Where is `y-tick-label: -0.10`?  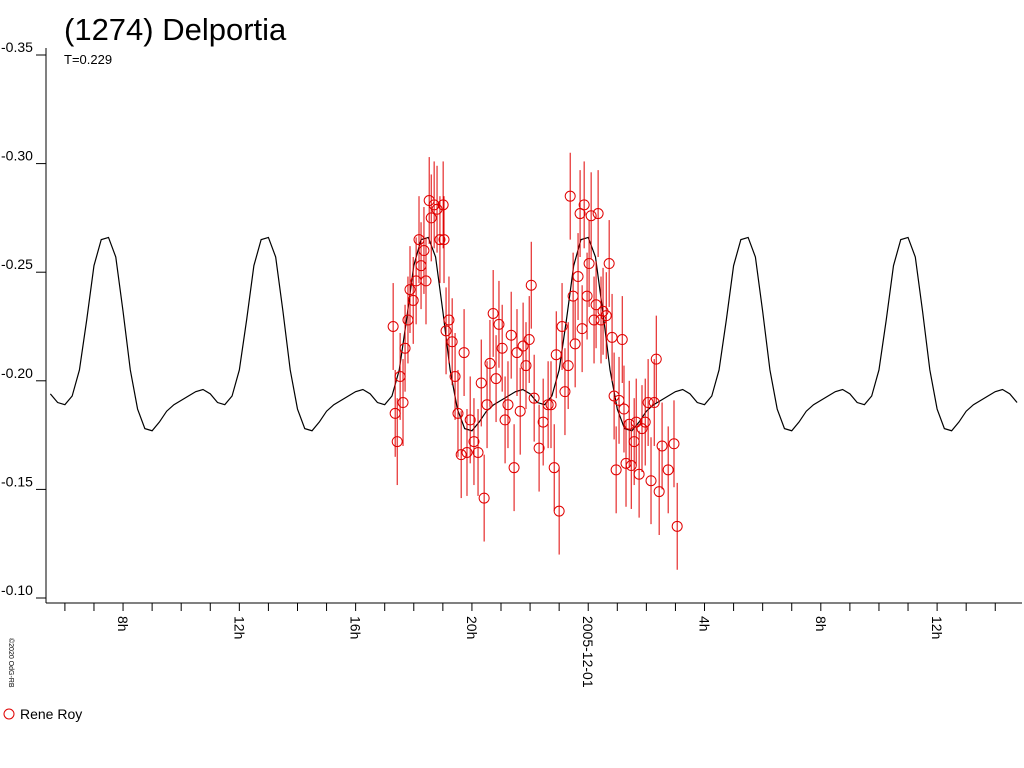
y-tick-label: -0.10 is located at coordinates (17, 590).